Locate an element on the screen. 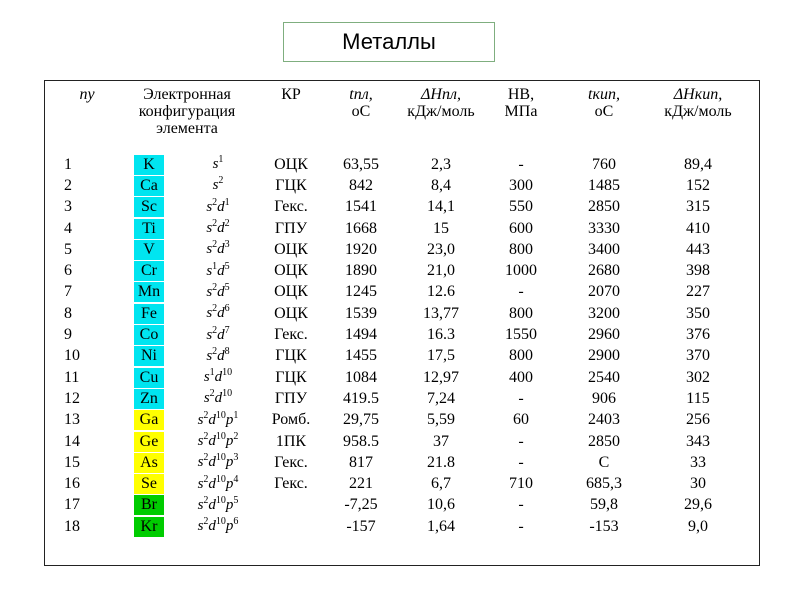  table-row: 12 Zn s2d10 ГПУ 419.5 7,24 - 906 115 is located at coordinates (400, 398).